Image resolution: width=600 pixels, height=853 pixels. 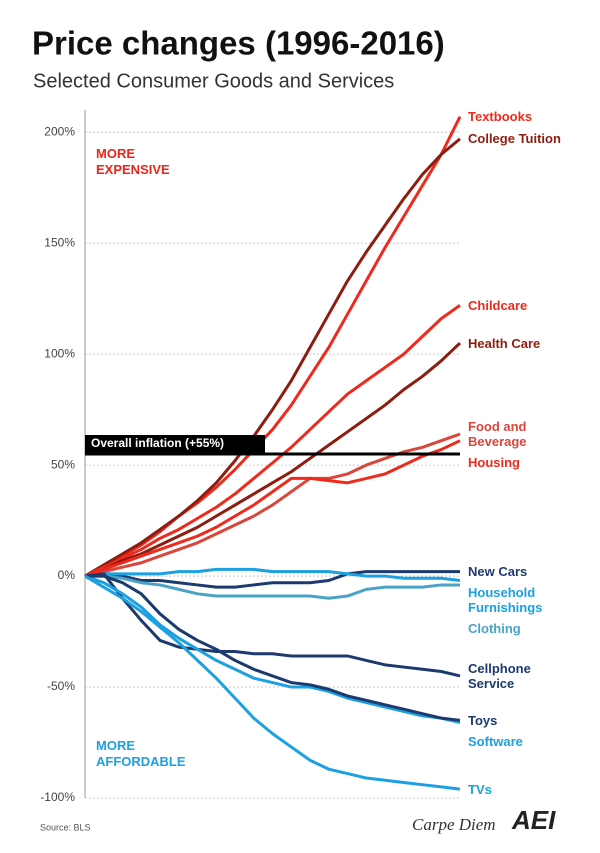 What do you see at coordinates (133, 161) in the screenshot?
I see `annotation: MORE EXPENSIVE` at bounding box center [133, 161].